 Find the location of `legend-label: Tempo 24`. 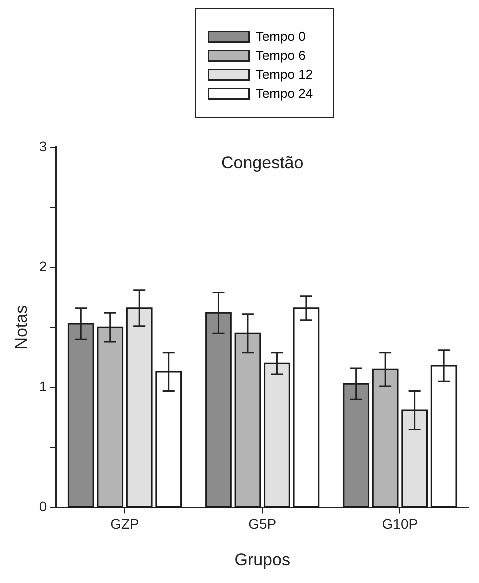

legend-label: Tempo 24 is located at coordinates (285, 93).